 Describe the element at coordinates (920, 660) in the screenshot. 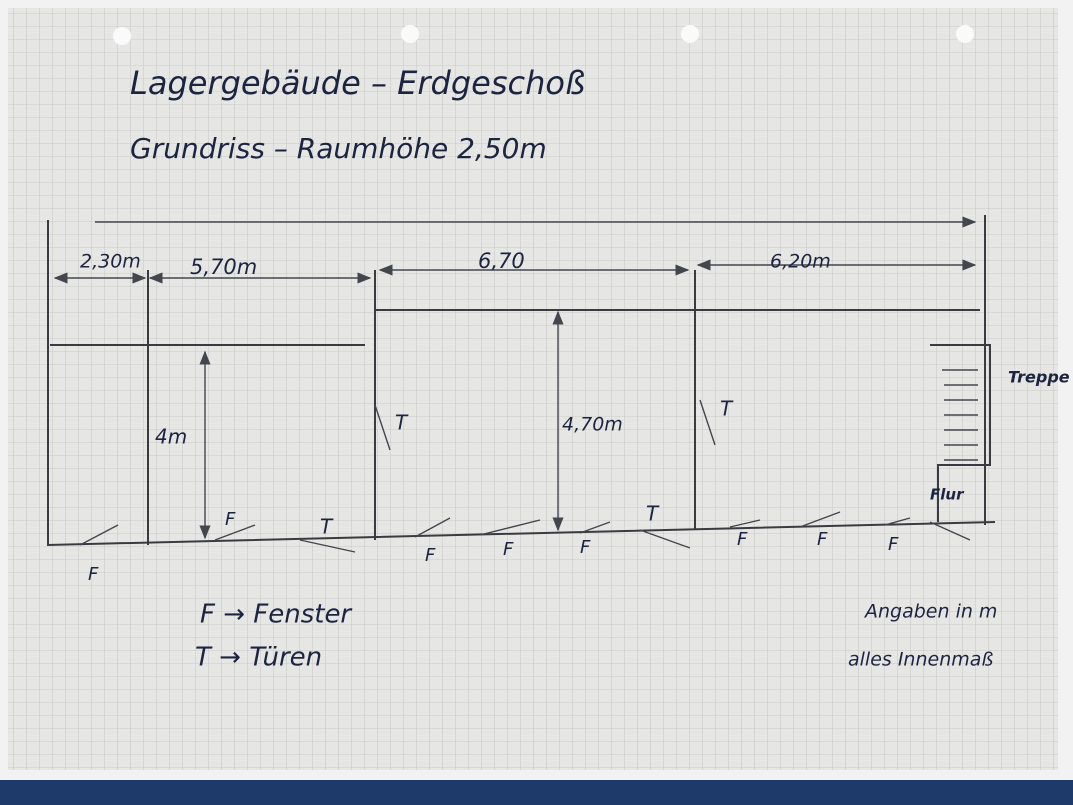

I see `note: alles Innenmaß` at that location.